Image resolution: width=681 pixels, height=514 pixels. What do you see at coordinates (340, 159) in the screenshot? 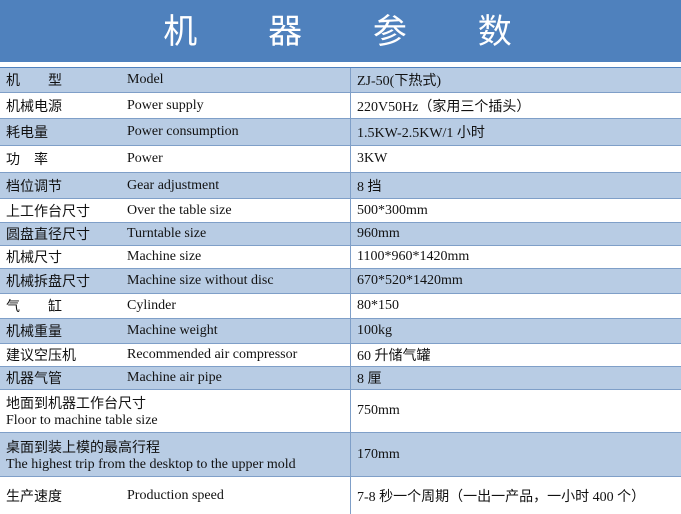
I see `table-row: 功 率 Power 3KW` at bounding box center [340, 159].